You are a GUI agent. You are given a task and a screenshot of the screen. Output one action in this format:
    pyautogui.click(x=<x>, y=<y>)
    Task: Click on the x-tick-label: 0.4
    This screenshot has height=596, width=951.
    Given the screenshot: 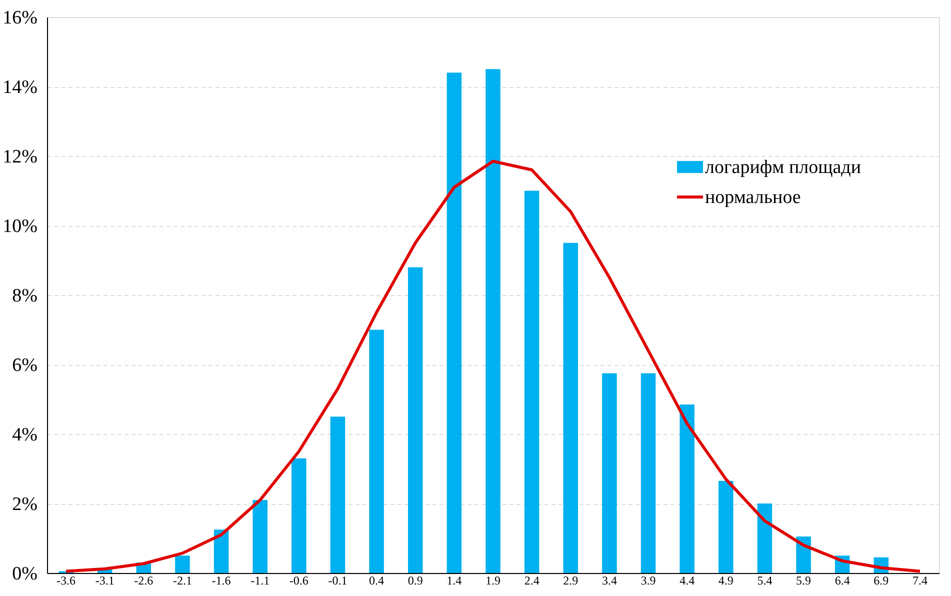 What is the action you would take?
    pyautogui.click(x=376, y=581)
    